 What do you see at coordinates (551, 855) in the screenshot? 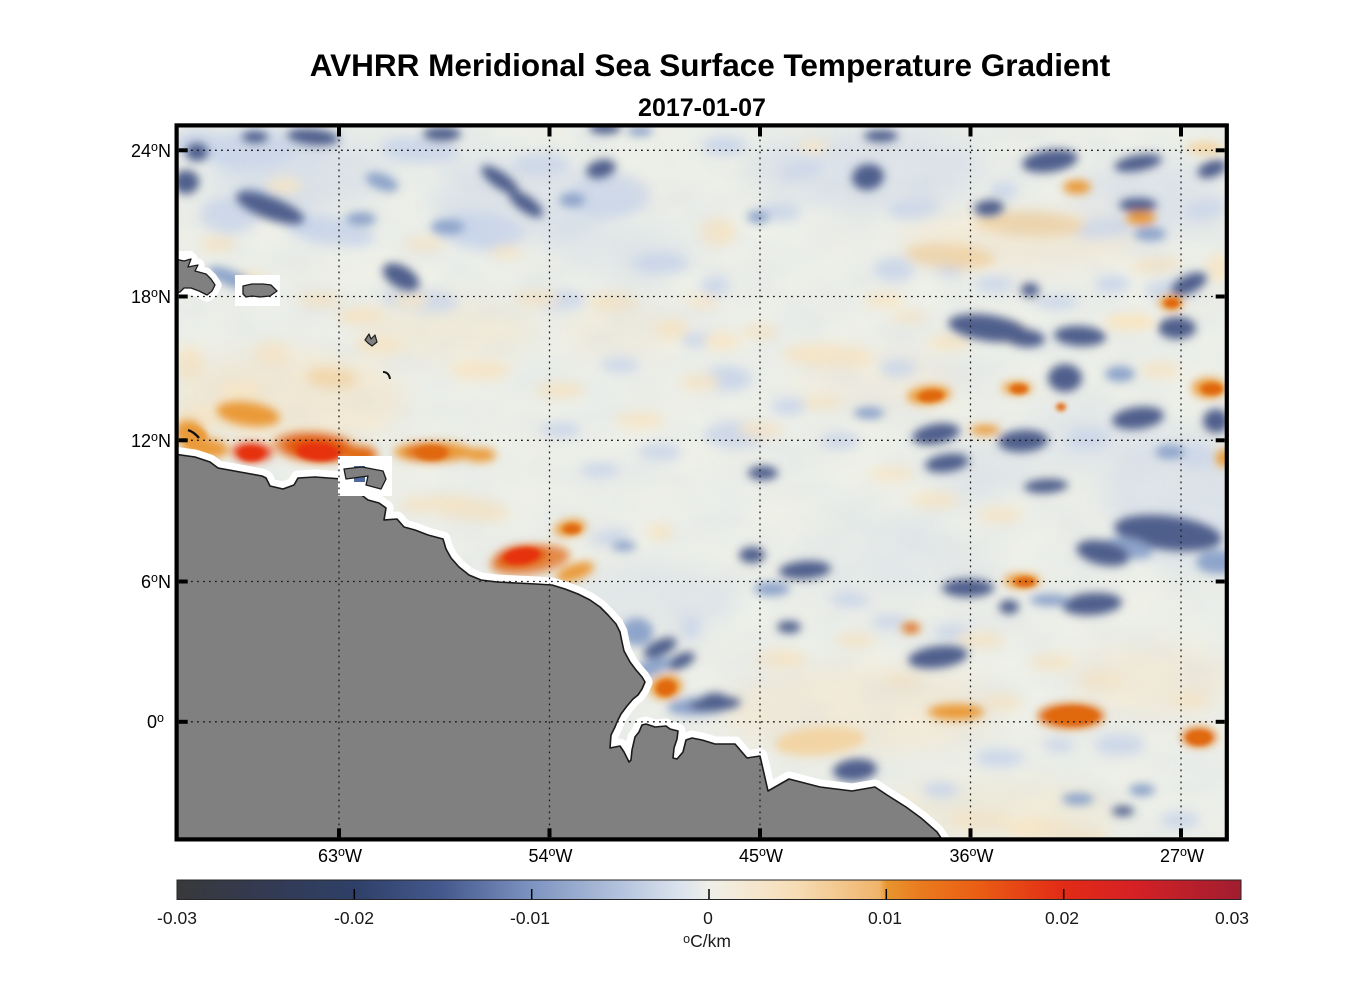
I see `svg-text: 54oW` at bounding box center [551, 855].